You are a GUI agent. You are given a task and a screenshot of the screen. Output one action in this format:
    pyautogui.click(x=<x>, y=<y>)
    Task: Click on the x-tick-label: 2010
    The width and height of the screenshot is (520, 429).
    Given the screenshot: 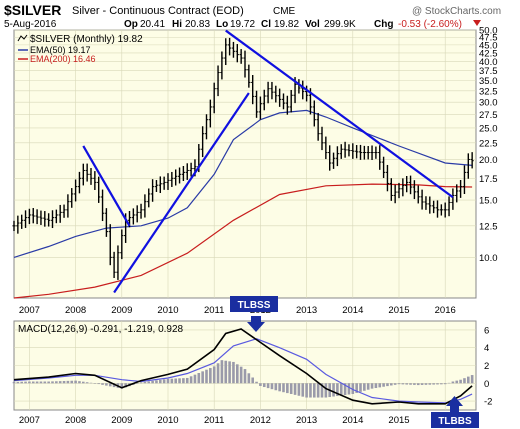 What is the action you would take?
    pyautogui.click(x=167, y=420)
    